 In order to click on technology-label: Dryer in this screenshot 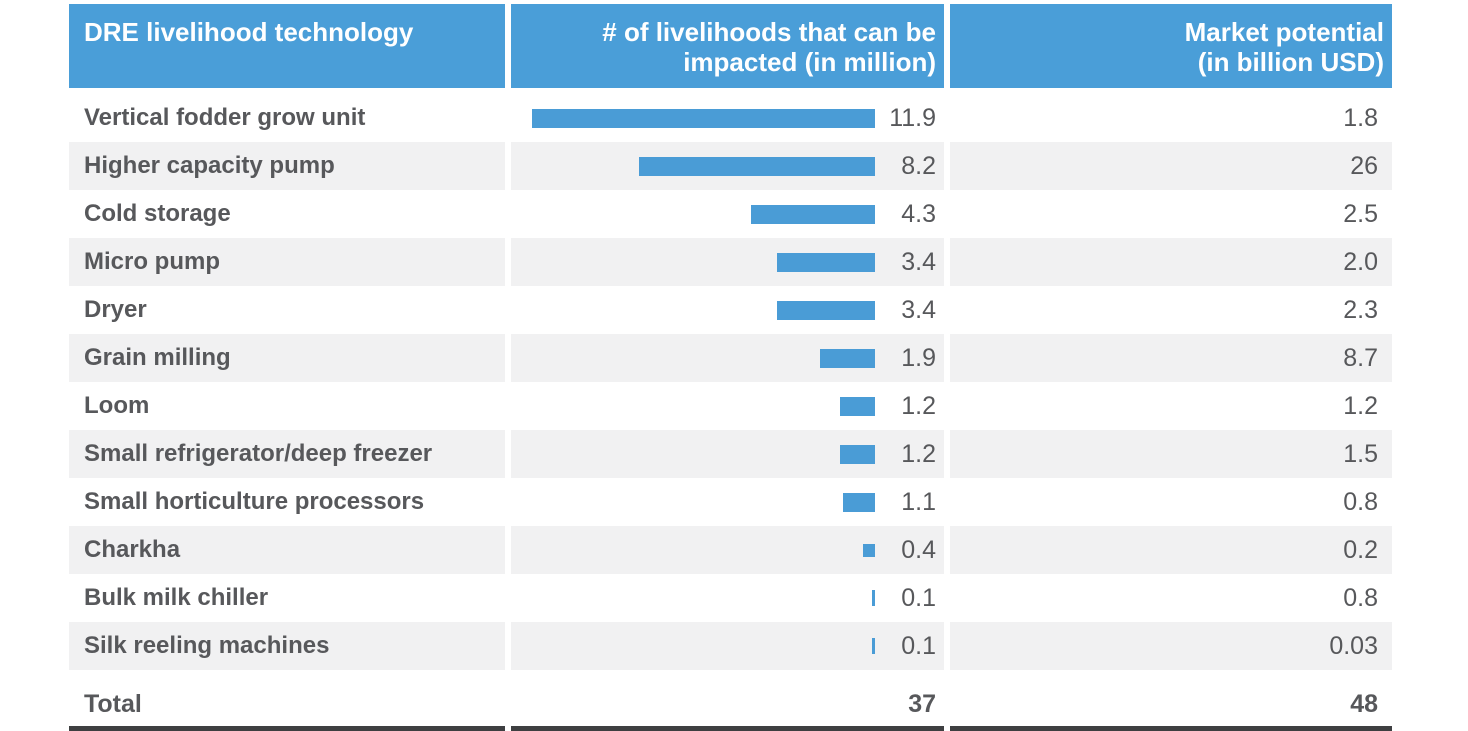, I will do `click(115, 309)`.